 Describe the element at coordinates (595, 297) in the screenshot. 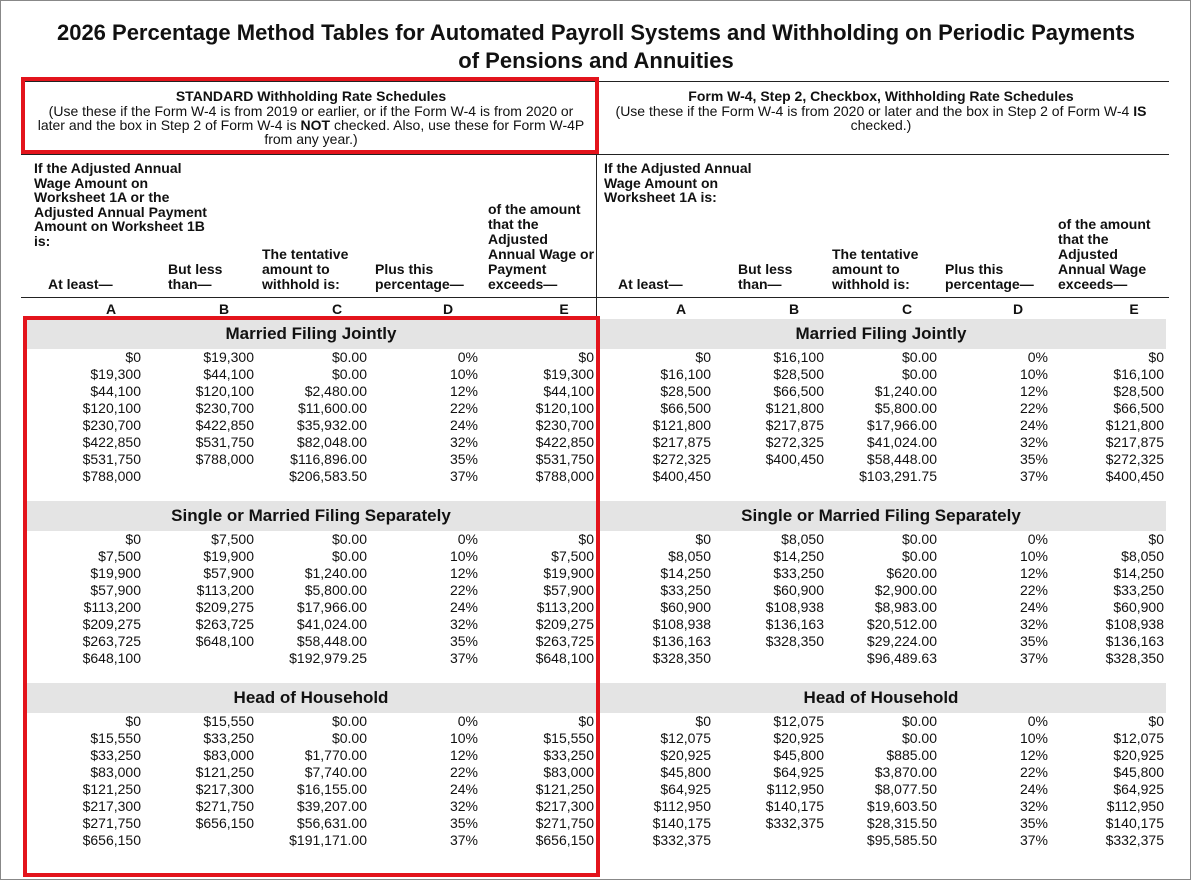

I see `rule` at that location.